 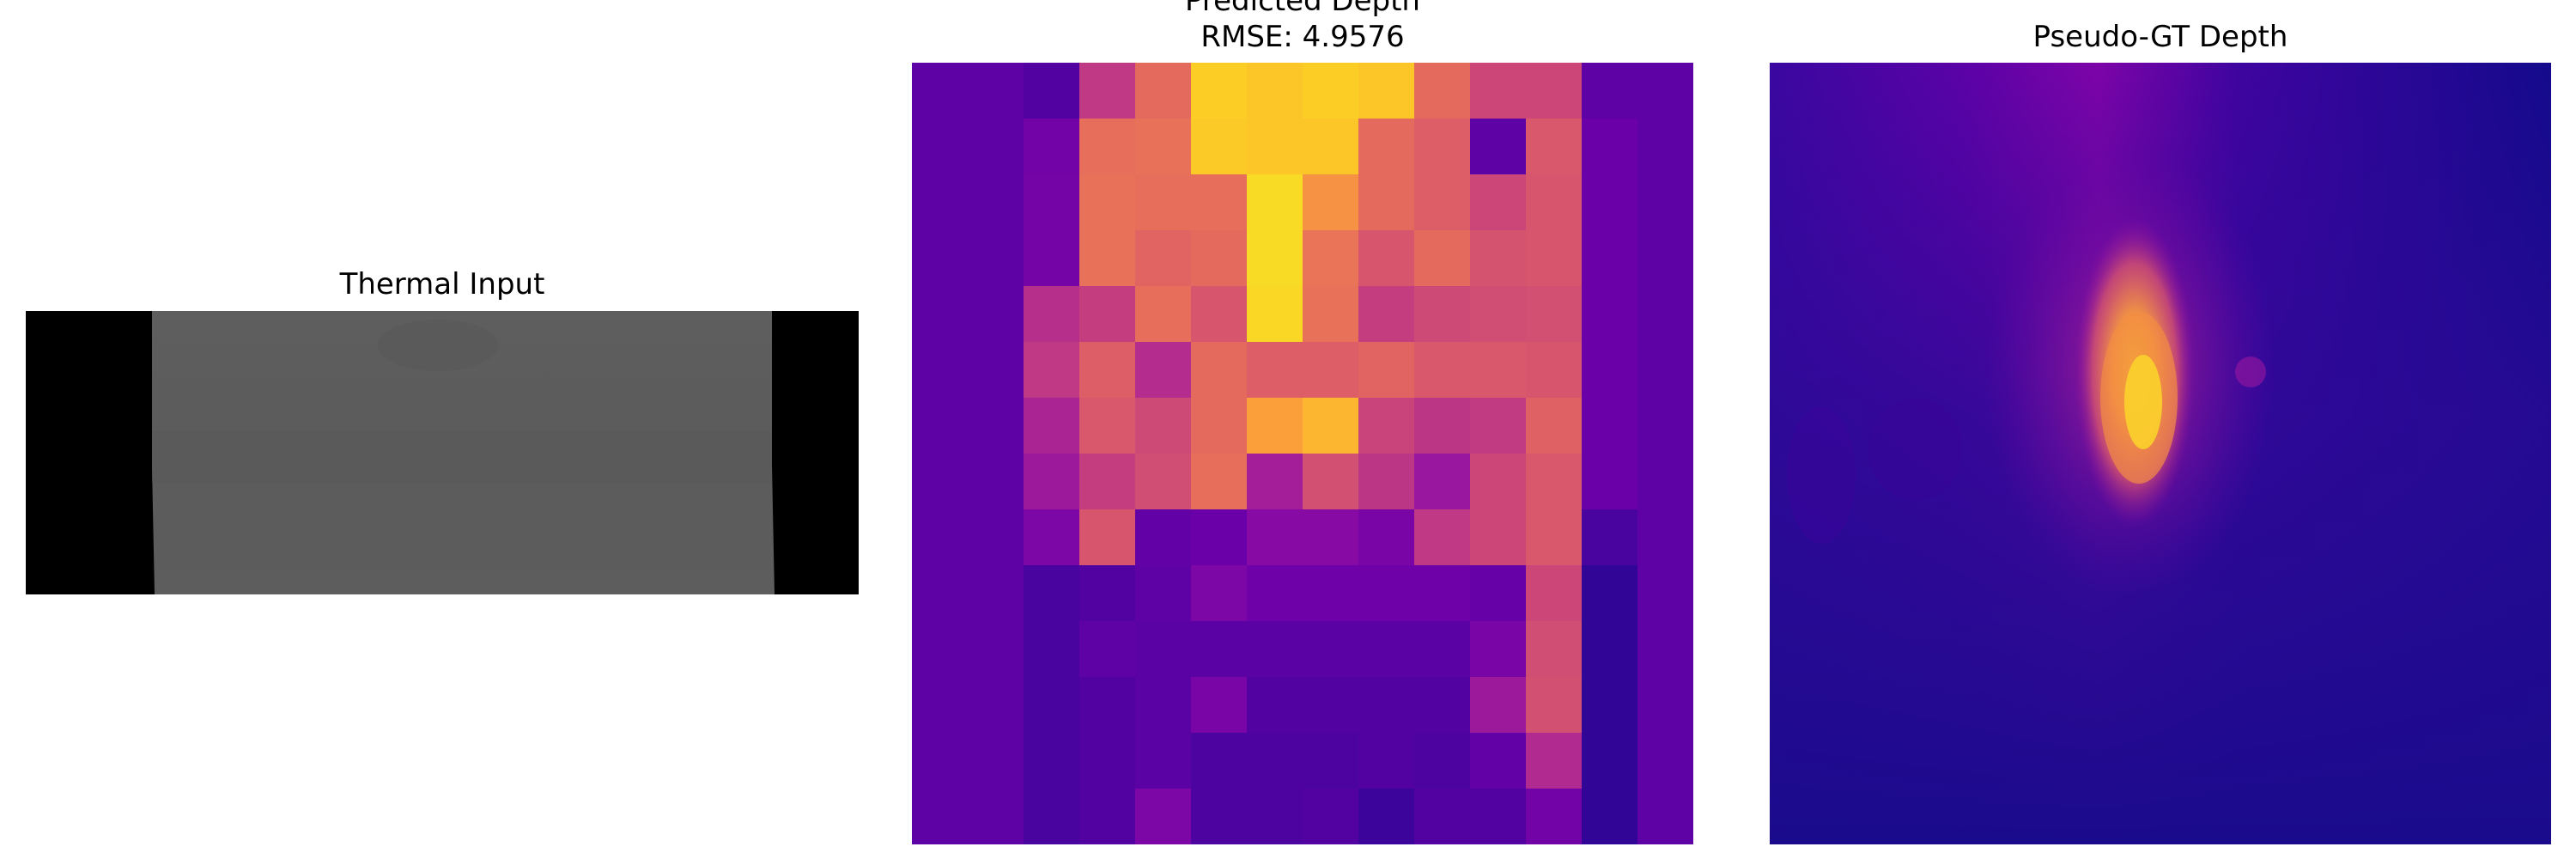 I want to click on predicted-depth-rmse: RMSE: 4.9576, so click(x=1302, y=37).